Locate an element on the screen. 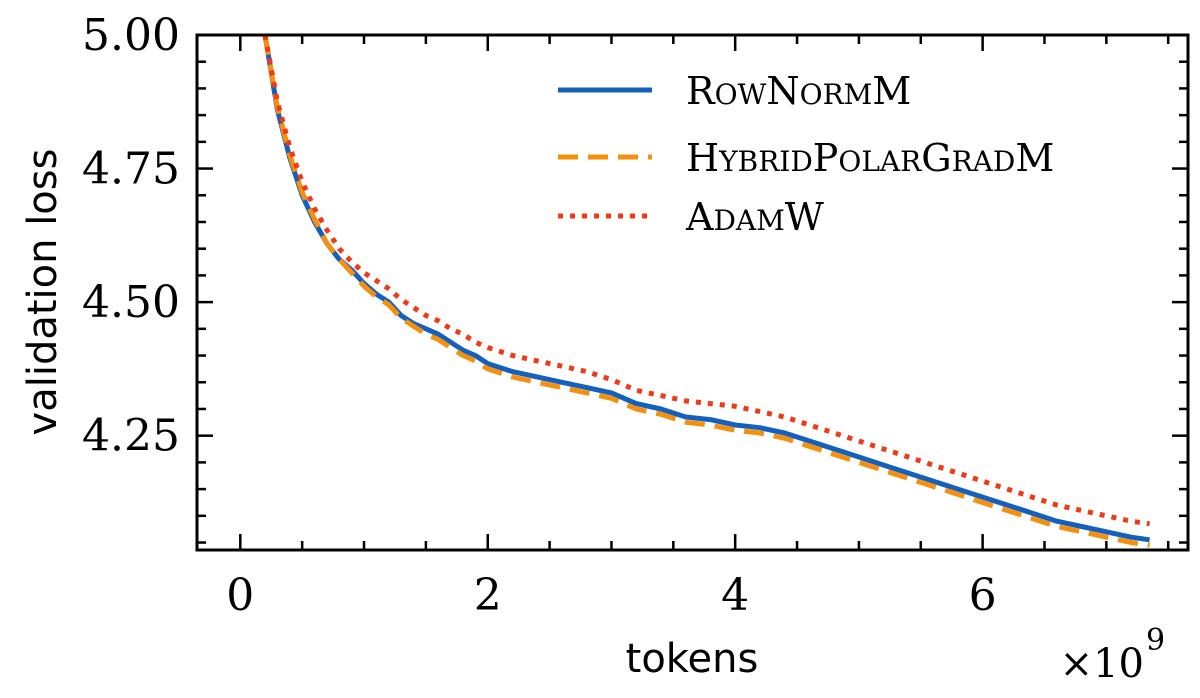  y-tick-label: 5.00 is located at coordinates (131, 35).